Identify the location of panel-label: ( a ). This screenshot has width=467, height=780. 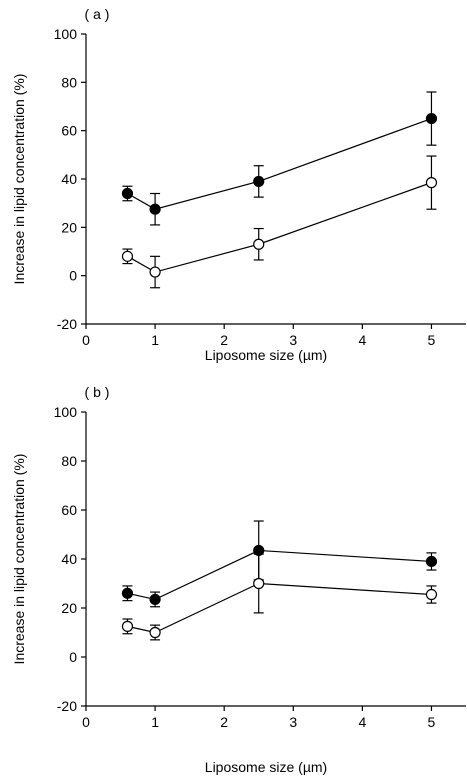
(97, 14).